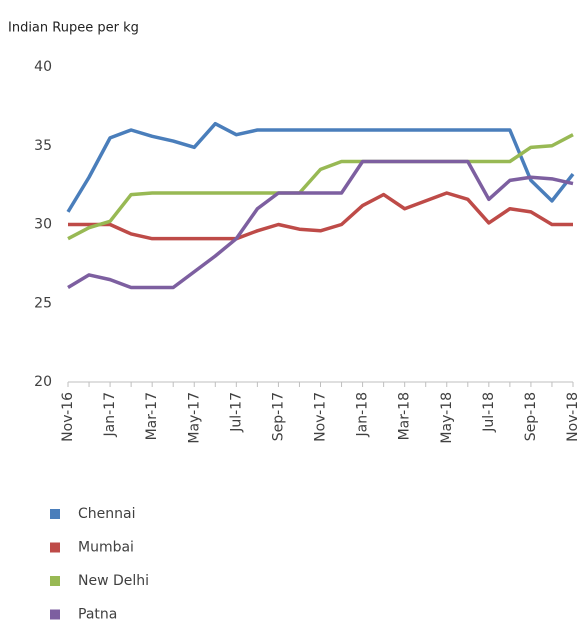 This screenshot has height=623, width=585. Describe the element at coordinates (106, 548) in the screenshot. I see `legend-label: Mumbai` at that location.